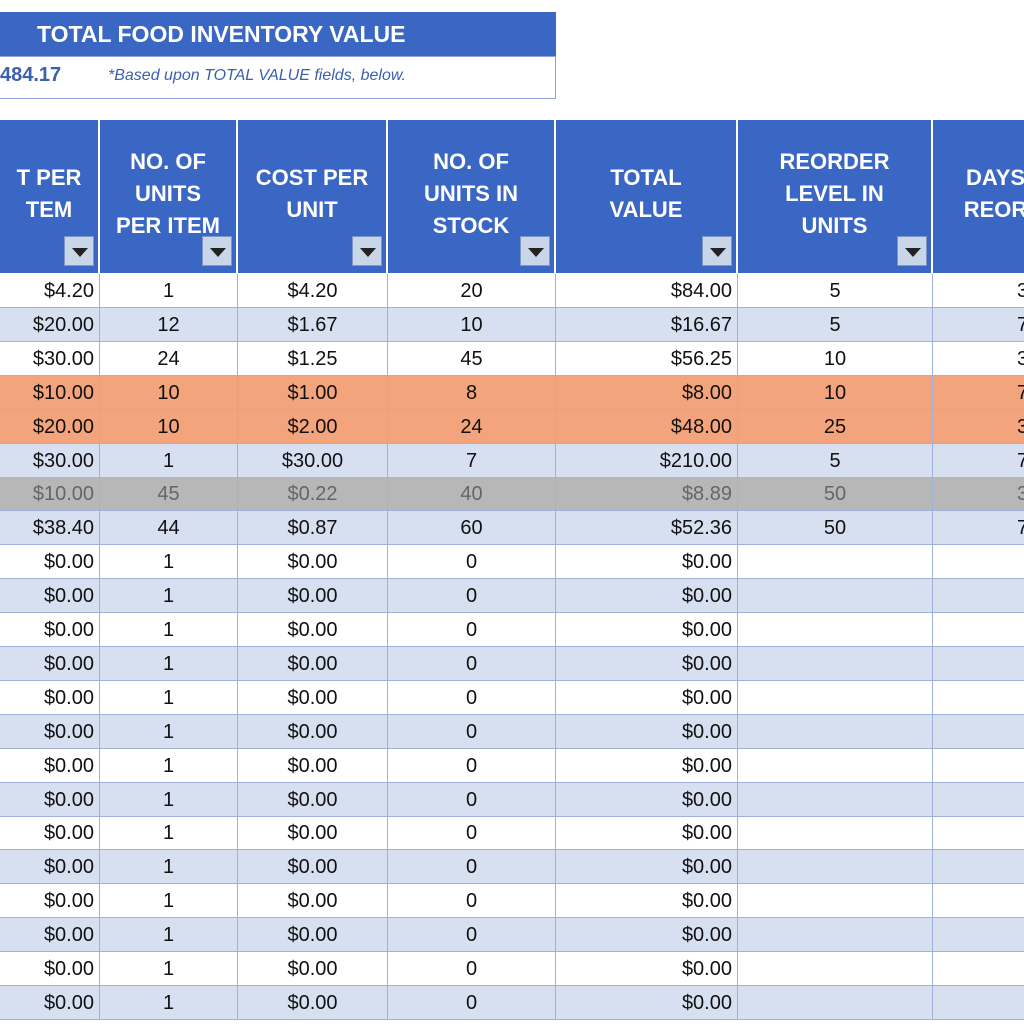  I want to click on table-cell: $20.00, so click(50, 324).